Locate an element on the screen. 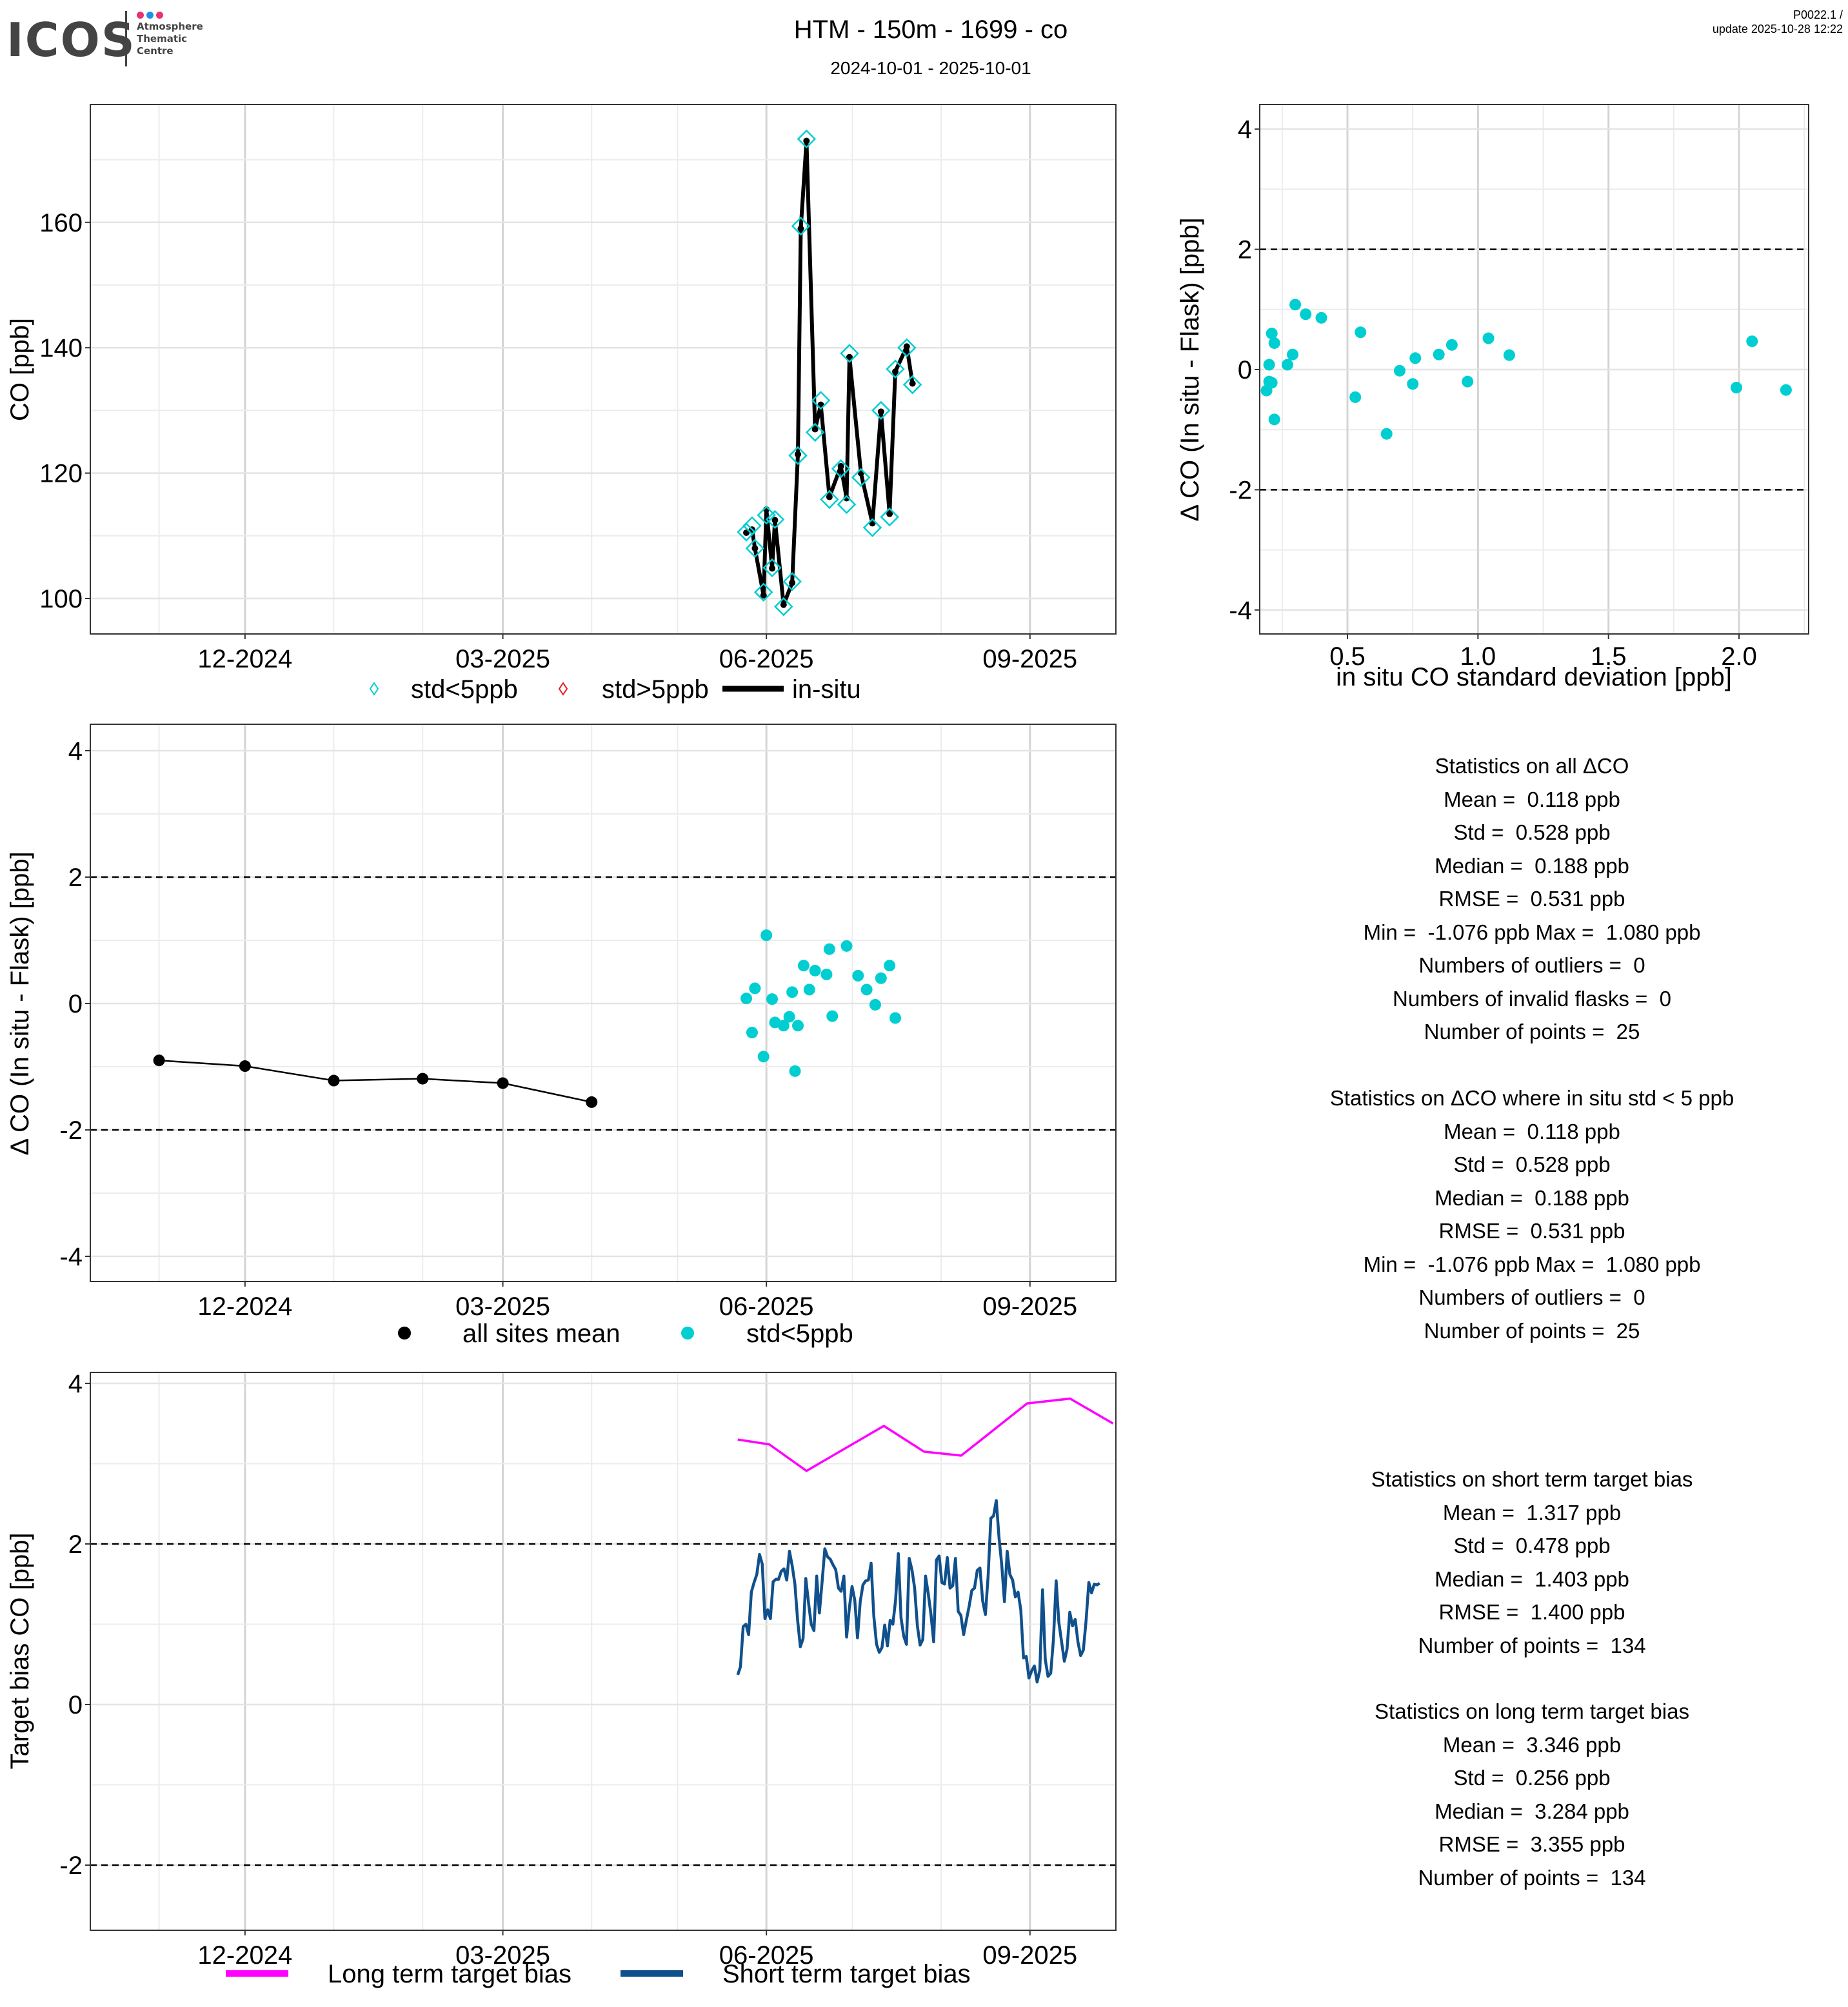 This screenshot has height=2007, width=1848. logo-dot is located at coordinates (160, 15).